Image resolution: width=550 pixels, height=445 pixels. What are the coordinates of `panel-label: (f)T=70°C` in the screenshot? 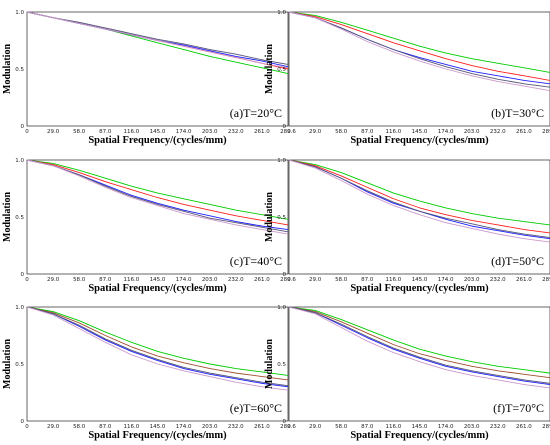 It's located at (518, 408).